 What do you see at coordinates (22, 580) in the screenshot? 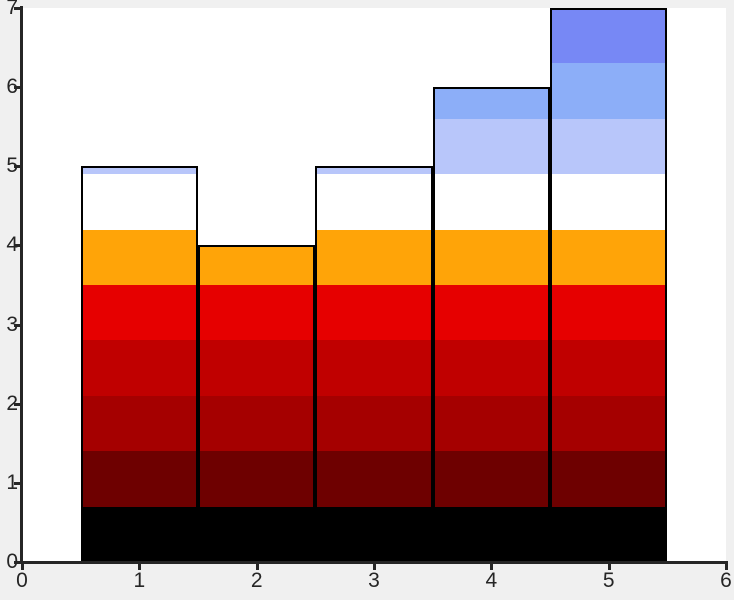
I see `x-tick-label: 0` at bounding box center [22, 580].